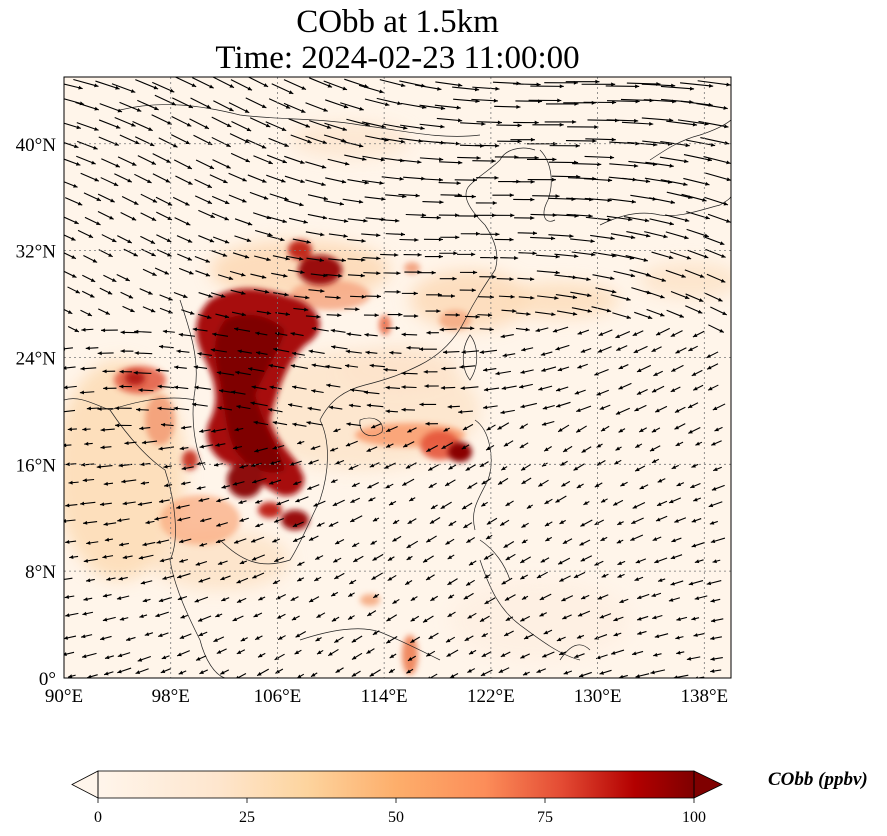 This screenshot has width=887, height=836. Describe the element at coordinates (36, 145) in the screenshot. I see `lat-tick-label: 40°N` at that location.